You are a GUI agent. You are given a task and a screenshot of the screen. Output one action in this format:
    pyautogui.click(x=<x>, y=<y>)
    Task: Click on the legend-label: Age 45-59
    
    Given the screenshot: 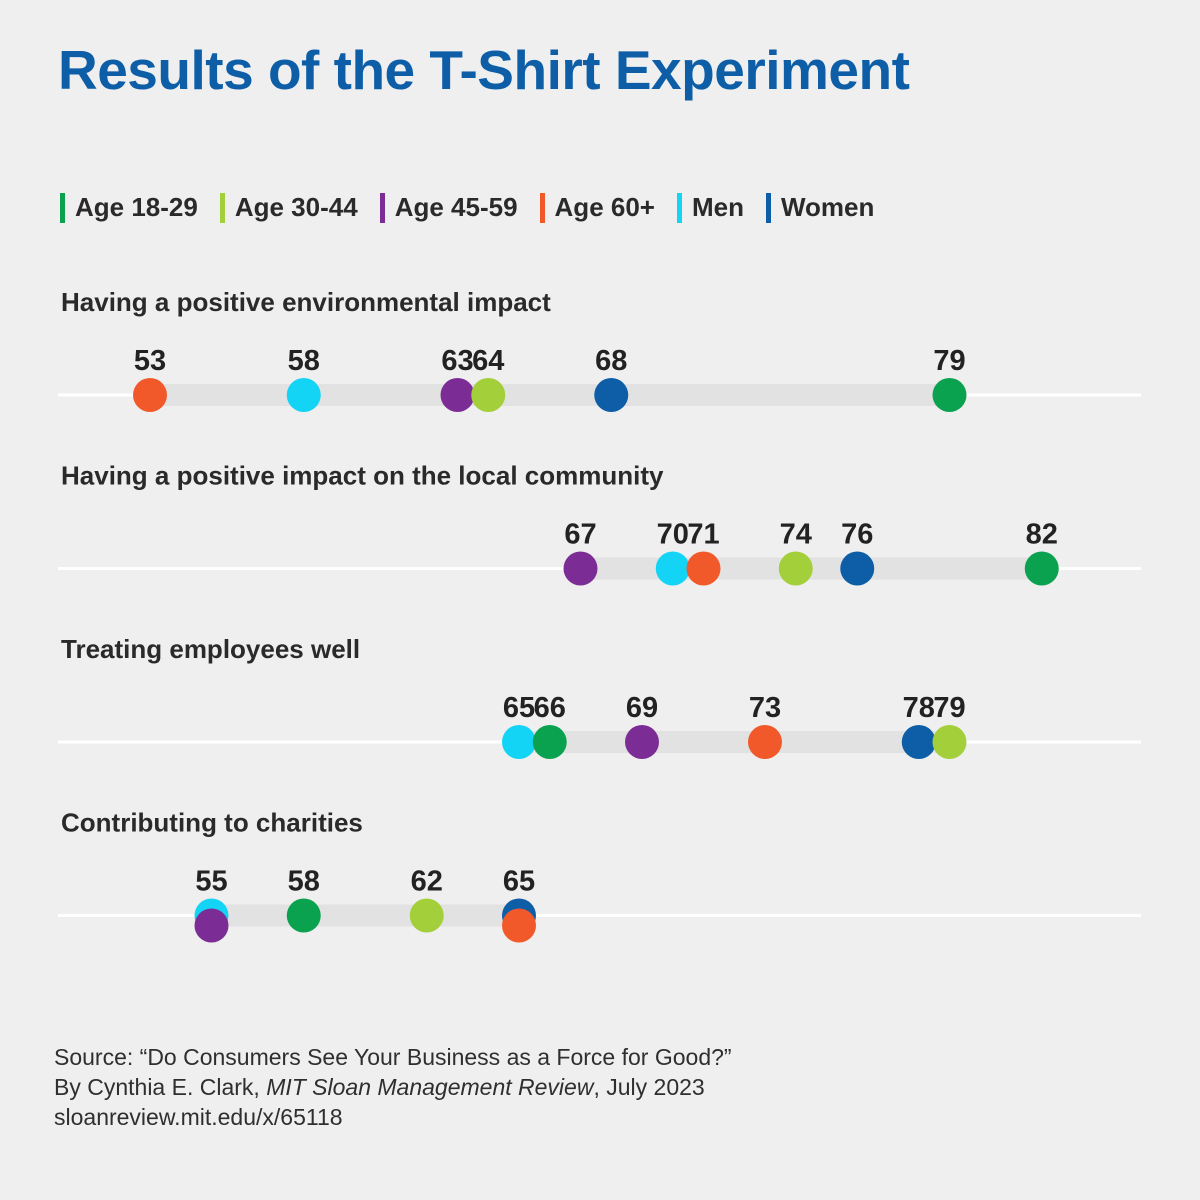 What is the action you would take?
    pyautogui.click(x=456, y=207)
    